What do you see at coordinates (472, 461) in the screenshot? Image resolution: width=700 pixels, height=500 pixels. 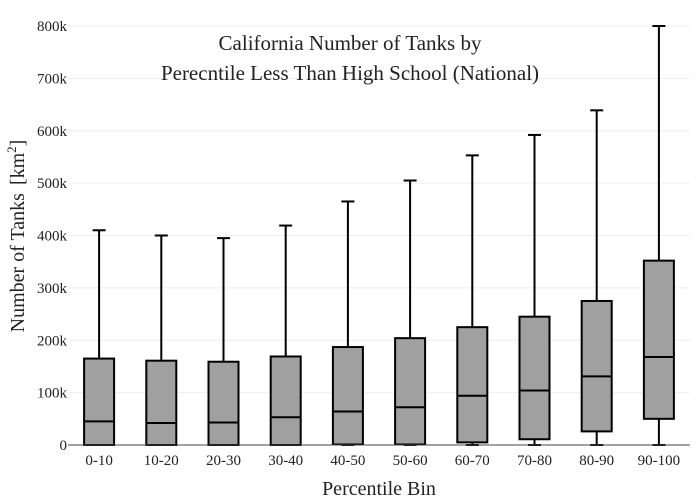 I see `x-tick-label: 60-70` at bounding box center [472, 461].